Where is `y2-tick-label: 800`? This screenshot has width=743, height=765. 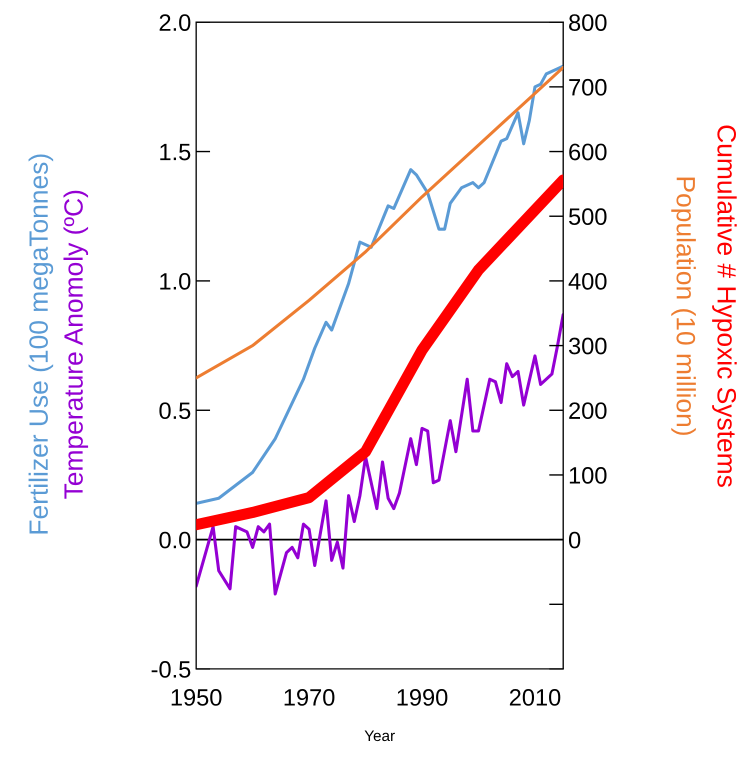 y2-tick-label: 800 is located at coordinates (588, 22).